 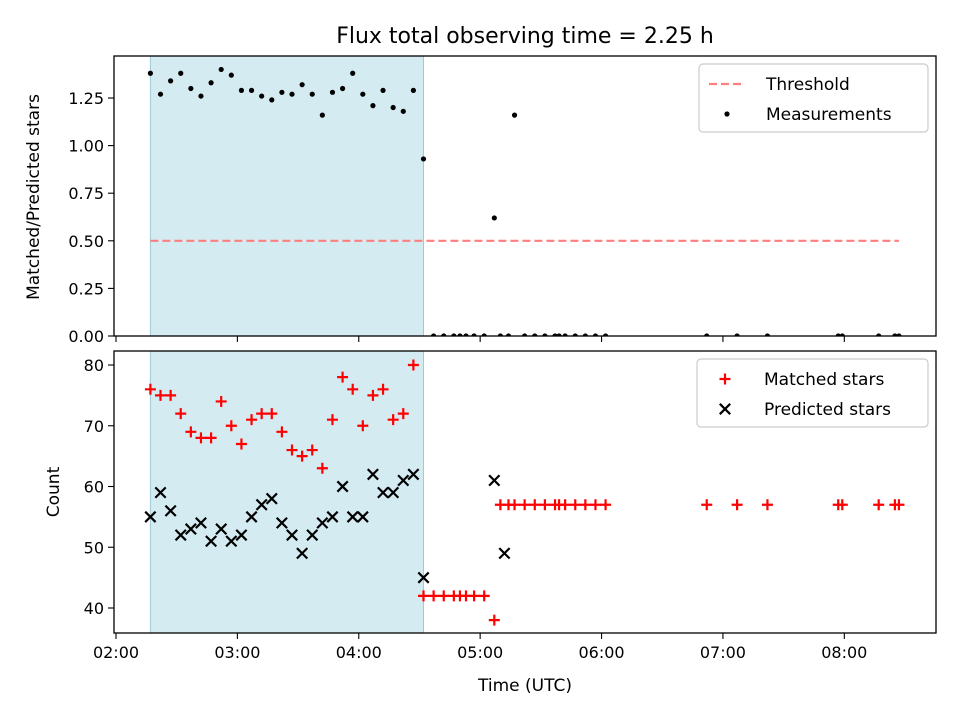 What do you see at coordinates (601, 652) in the screenshot?
I see `x-tick-label: 06:00` at bounding box center [601, 652].